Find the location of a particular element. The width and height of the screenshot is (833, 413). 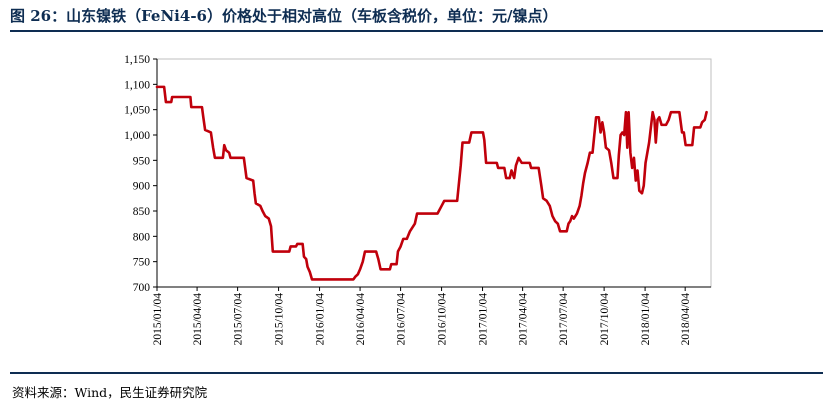

x-tick-label: 2016/04/04 is located at coordinates (361, 319).